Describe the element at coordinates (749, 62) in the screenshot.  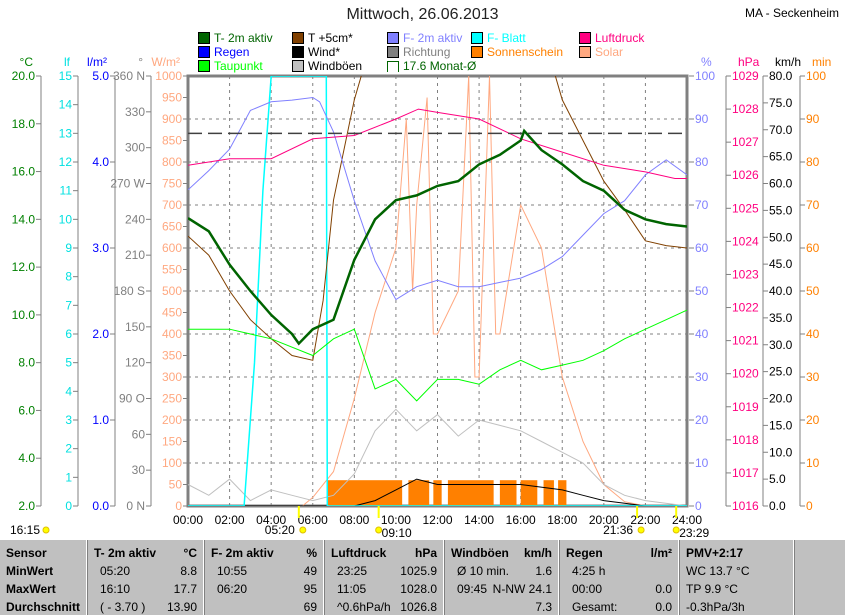
I see `axis-unit-label: hPa` at that location.